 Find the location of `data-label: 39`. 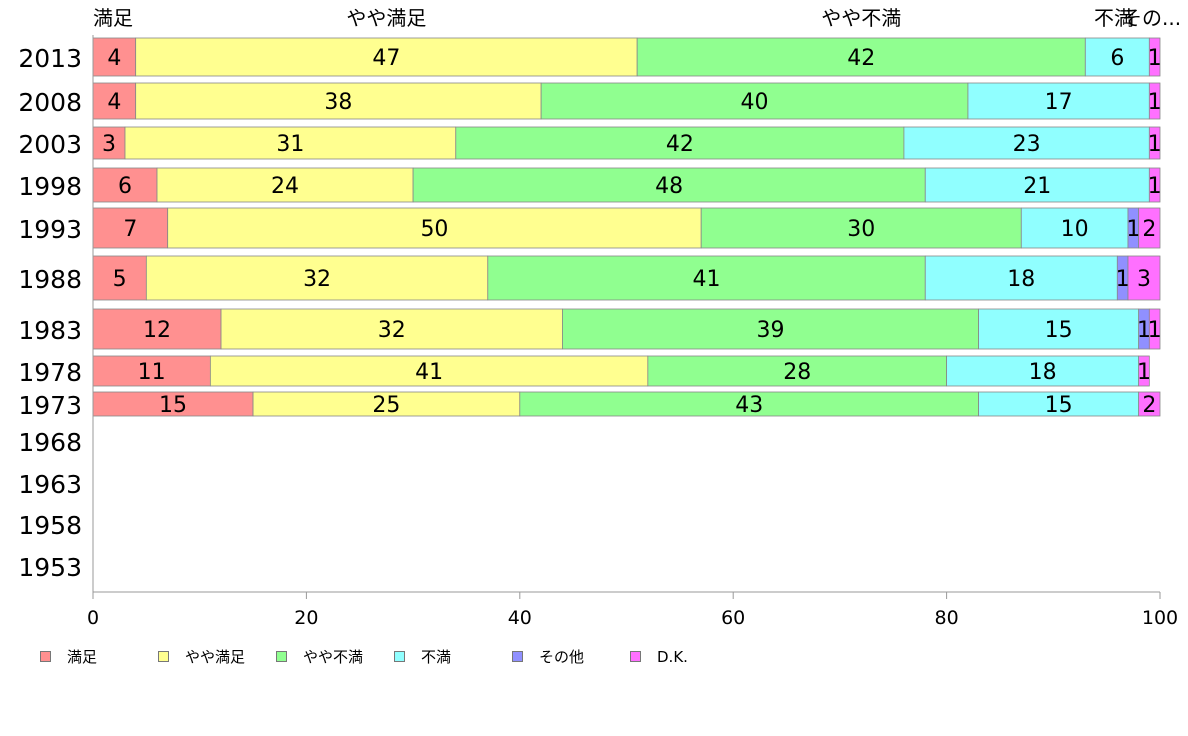

data-label: 39 is located at coordinates (771, 330).